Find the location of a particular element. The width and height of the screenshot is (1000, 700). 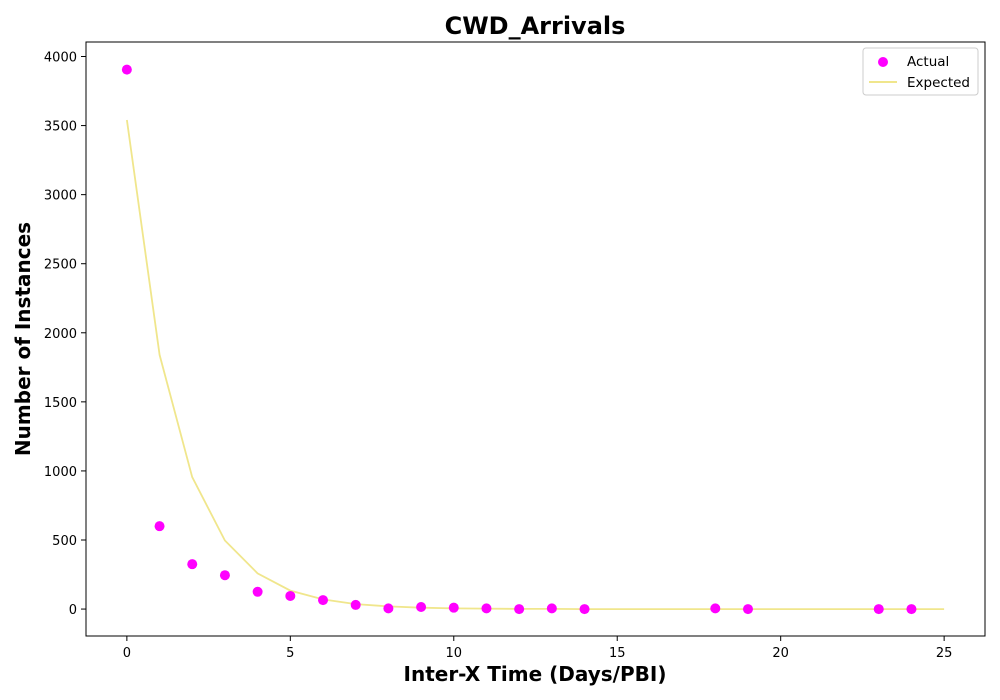

y-tick-label: 3000 is located at coordinates (60, 196).